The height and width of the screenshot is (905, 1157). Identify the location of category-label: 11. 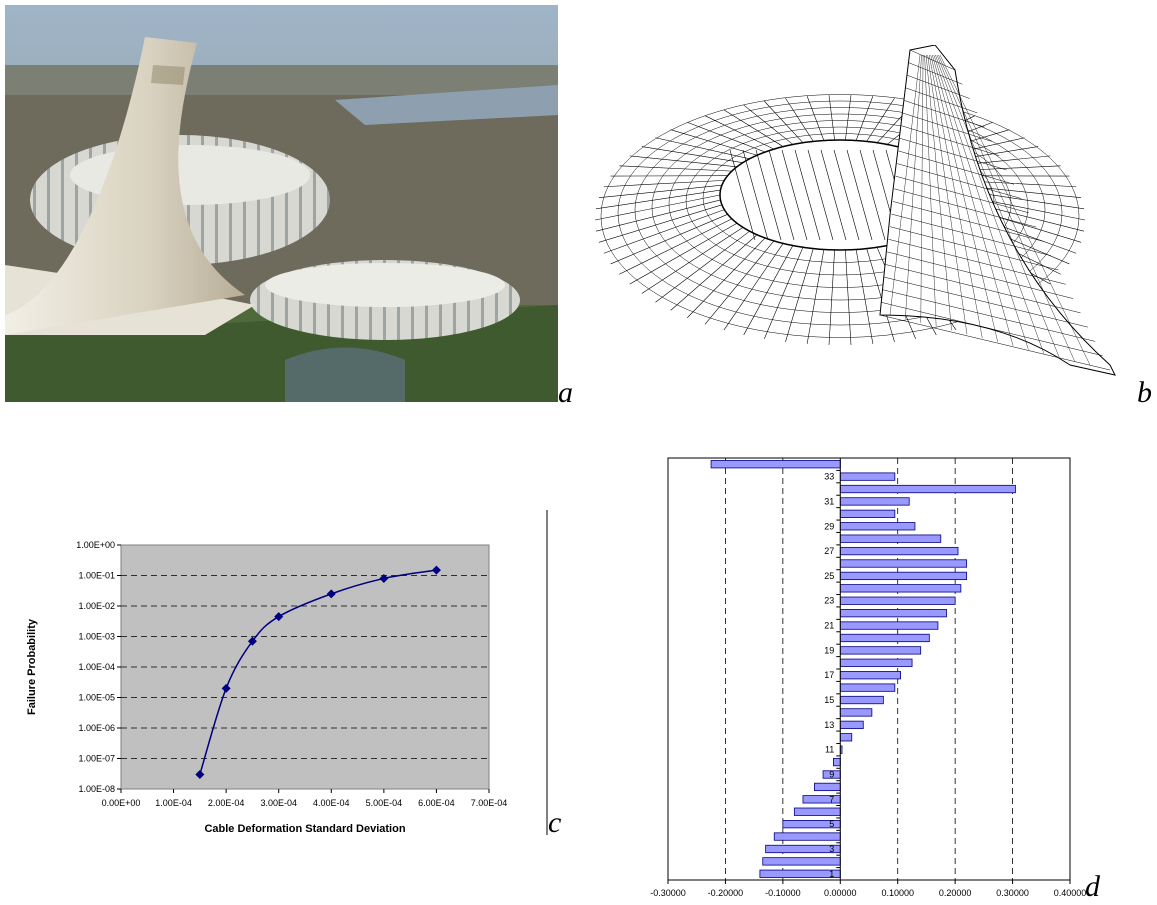
(829, 750).